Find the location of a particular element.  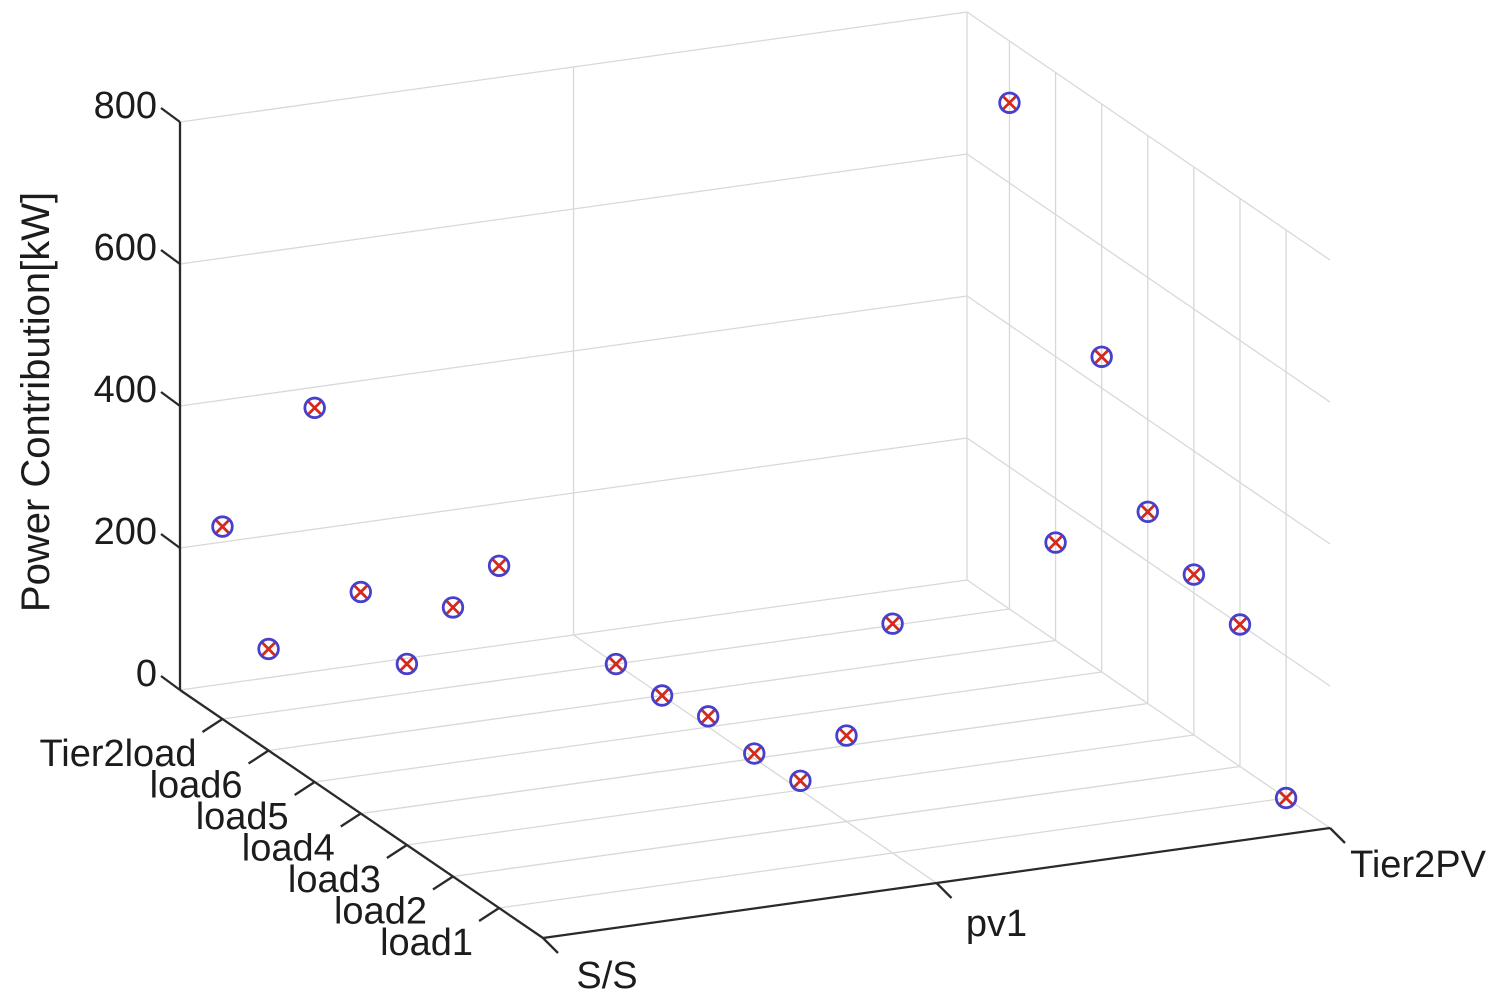

floor-back-edge is located at coordinates (1148, 704).